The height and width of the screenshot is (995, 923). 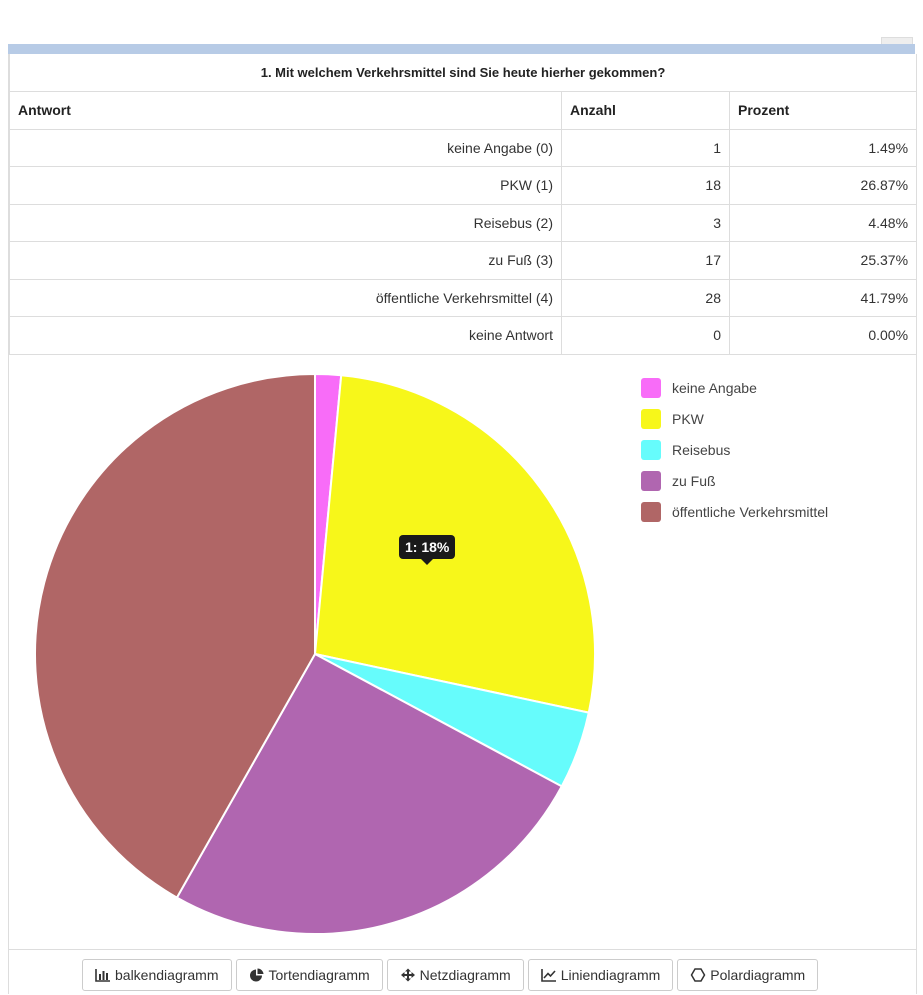 What do you see at coordinates (823, 147) in the screenshot?
I see `percent-cell: 1.49%` at bounding box center [823, 147].